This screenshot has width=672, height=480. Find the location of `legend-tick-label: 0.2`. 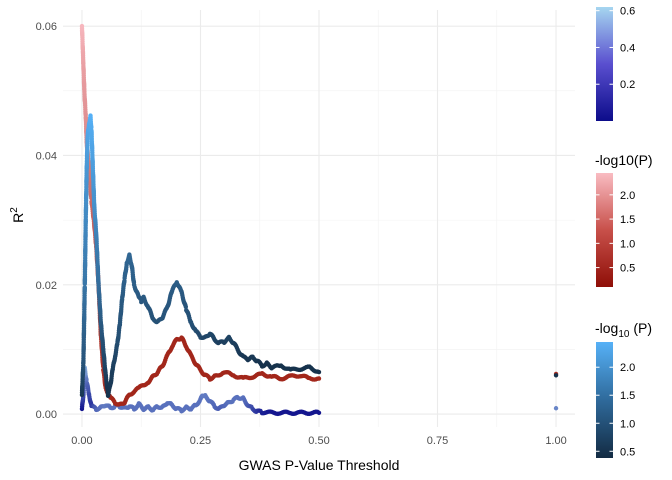

legend-tick-label: 0.2 is located at coordinates (627, 85).